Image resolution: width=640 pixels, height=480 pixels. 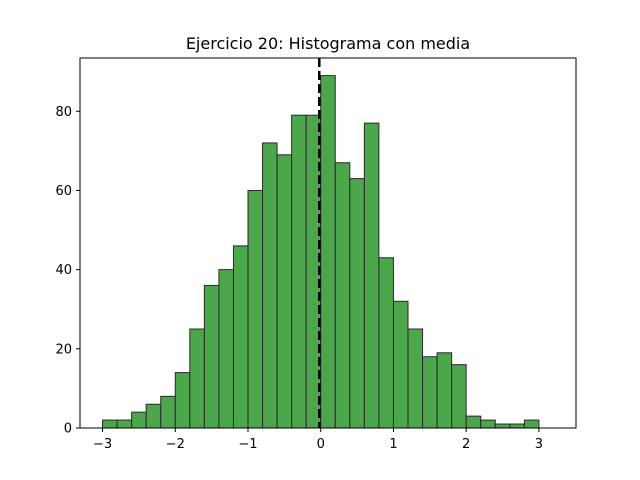 What do you see at coordinates (393, 444) in the screenshot?
I see `x-tick-label: 1` at bounding box center [393, 444].